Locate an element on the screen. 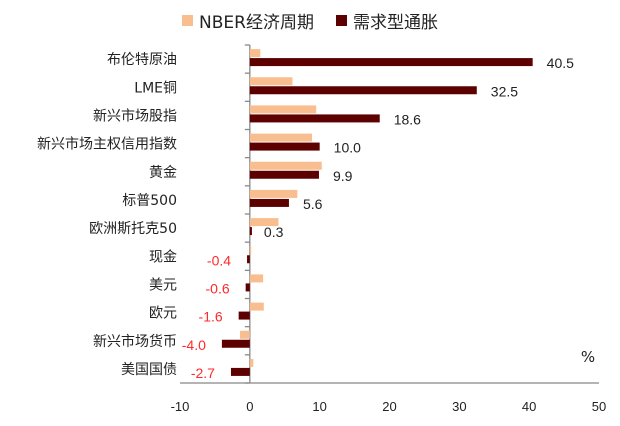  category-label: 新兴市场股指 is located at coordinates (135, 115).